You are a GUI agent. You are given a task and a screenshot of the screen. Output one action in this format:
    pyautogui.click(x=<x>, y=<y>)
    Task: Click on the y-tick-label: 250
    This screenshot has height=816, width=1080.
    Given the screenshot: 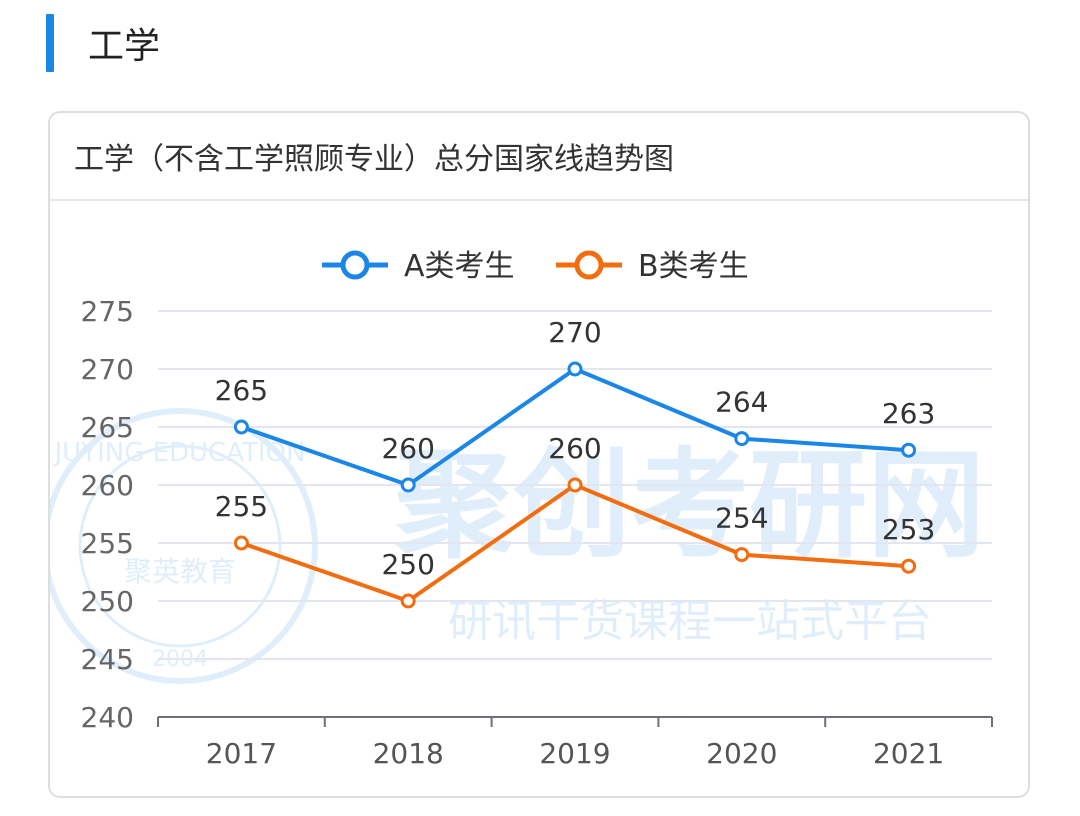 What is the action you would take?
    pyautogui.click(x=107, y=601)
    